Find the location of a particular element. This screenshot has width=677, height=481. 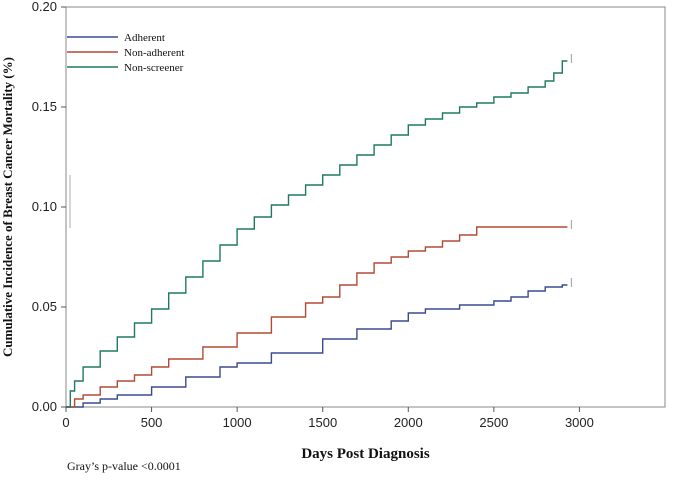

y-tick-label: 0.00 is located at coordinates (44, 406).